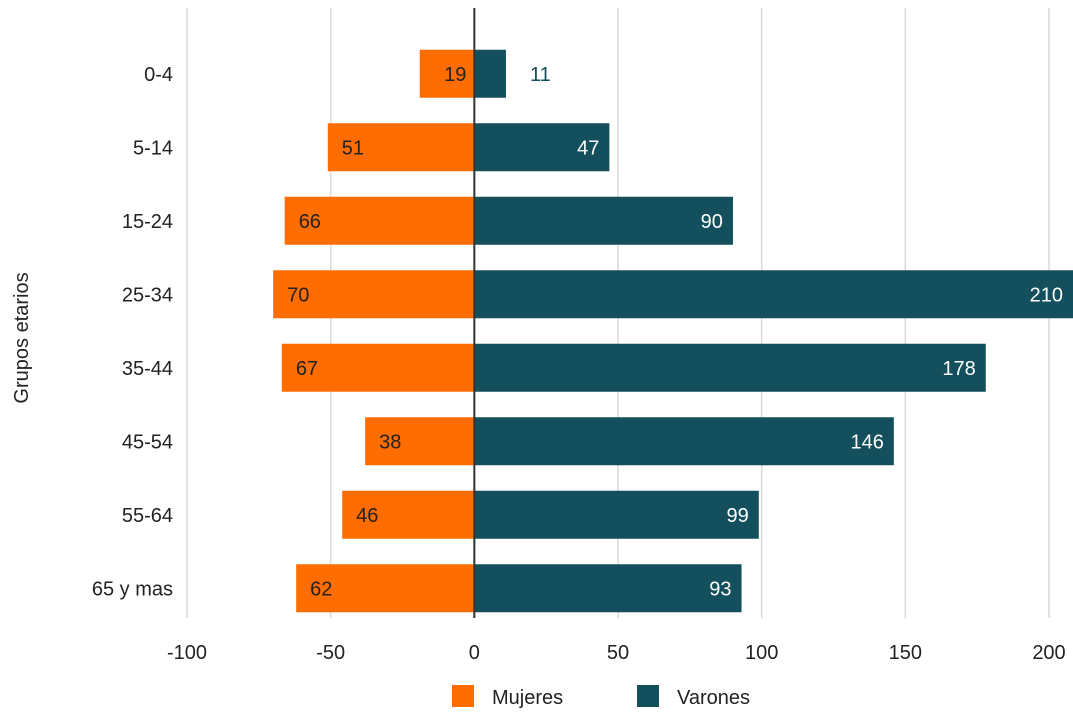 This screenshot has height=712, width=1073. Describe the element at coordinates (390, 442) in the screenshot. I see `bar-label-mujeres: 38` at that location.